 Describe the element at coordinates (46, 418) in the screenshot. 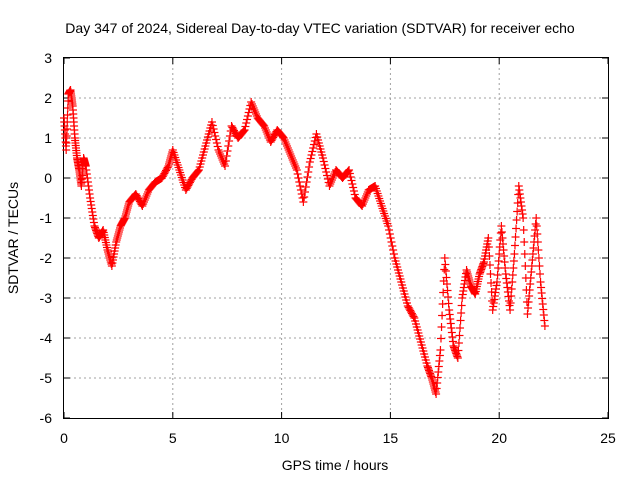

I see `y-tick-label: -6` at that location.